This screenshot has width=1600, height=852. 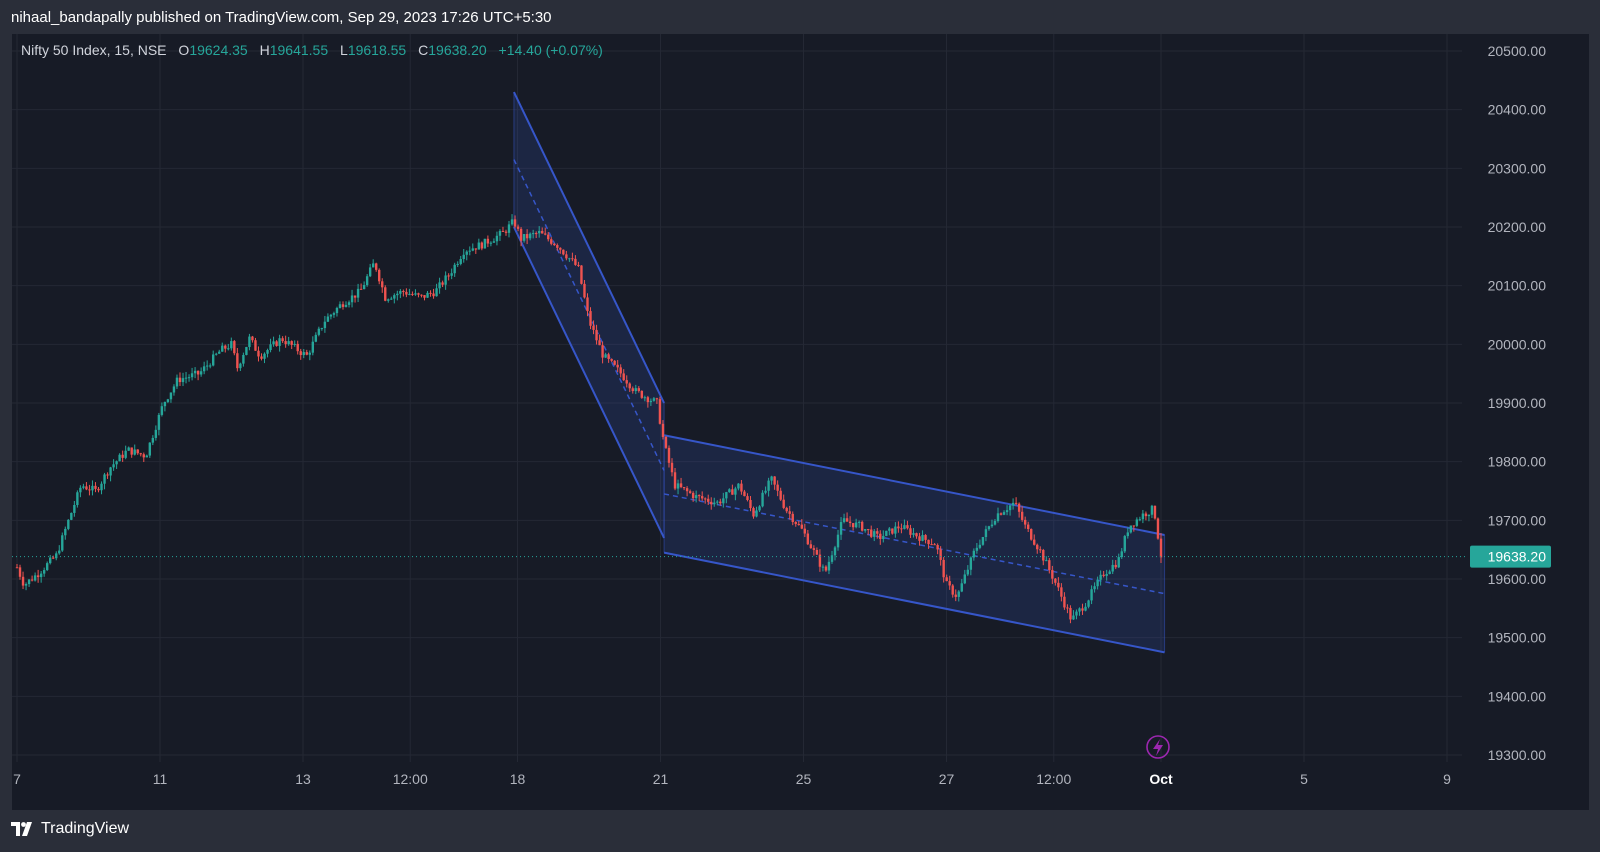 I want to click on price-channel-2-lower-line, so click(x=914, y=602).